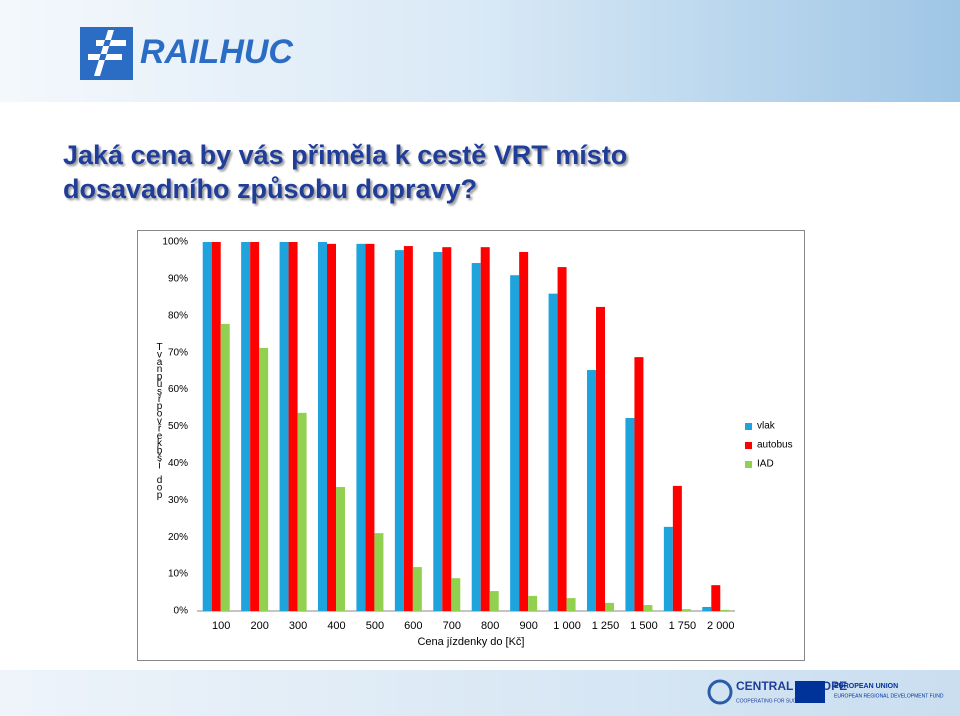 The width and height of the screenshot is (960, 716). Describe the element at coordinates (221, 626) in the screenshot. I see `x-tick-label: 100` at that location.